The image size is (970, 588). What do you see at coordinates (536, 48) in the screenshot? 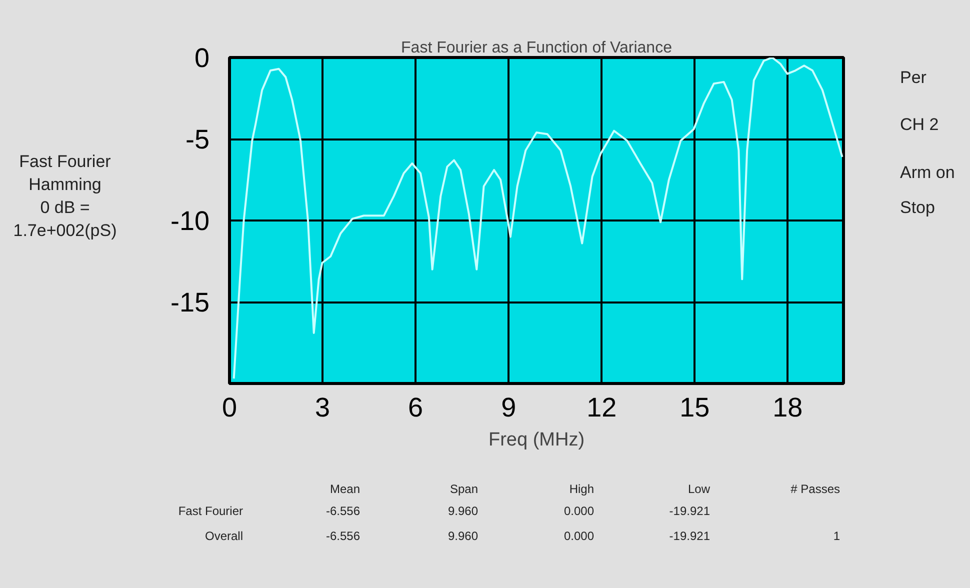
I see `chart-title: Fast Fourier as a Function of Variance` at bounding box center [536, 48].